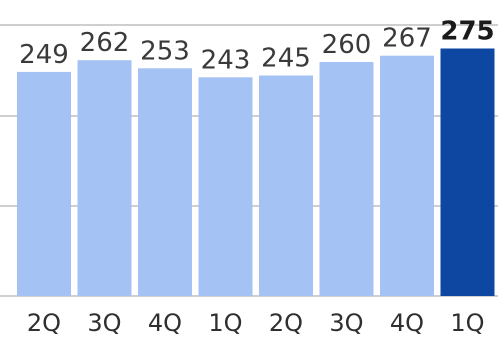  Describe the element at coordinates (226, 60) in the screenshot. I see `value-label: 243` at that location.